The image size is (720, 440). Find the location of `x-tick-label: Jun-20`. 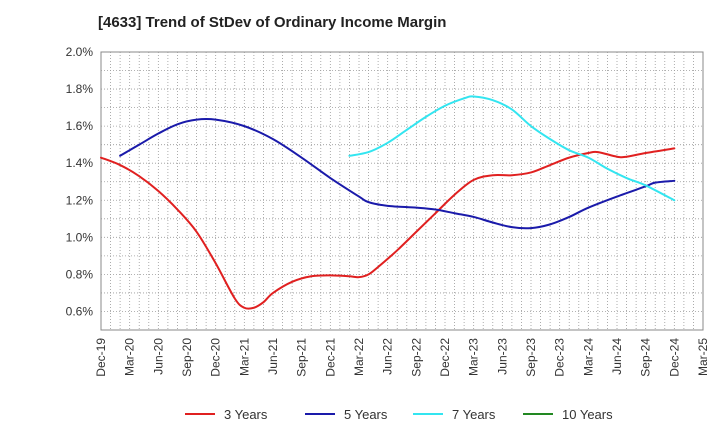

x-tick-label: Jun-20 is located at coordinates (158, 356).